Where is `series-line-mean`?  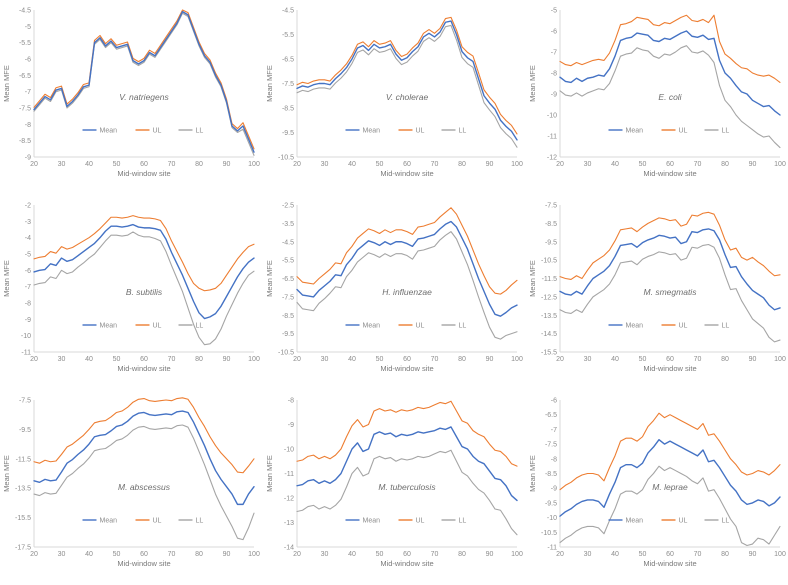 series-line-mean is located at coordinates (144, 81).